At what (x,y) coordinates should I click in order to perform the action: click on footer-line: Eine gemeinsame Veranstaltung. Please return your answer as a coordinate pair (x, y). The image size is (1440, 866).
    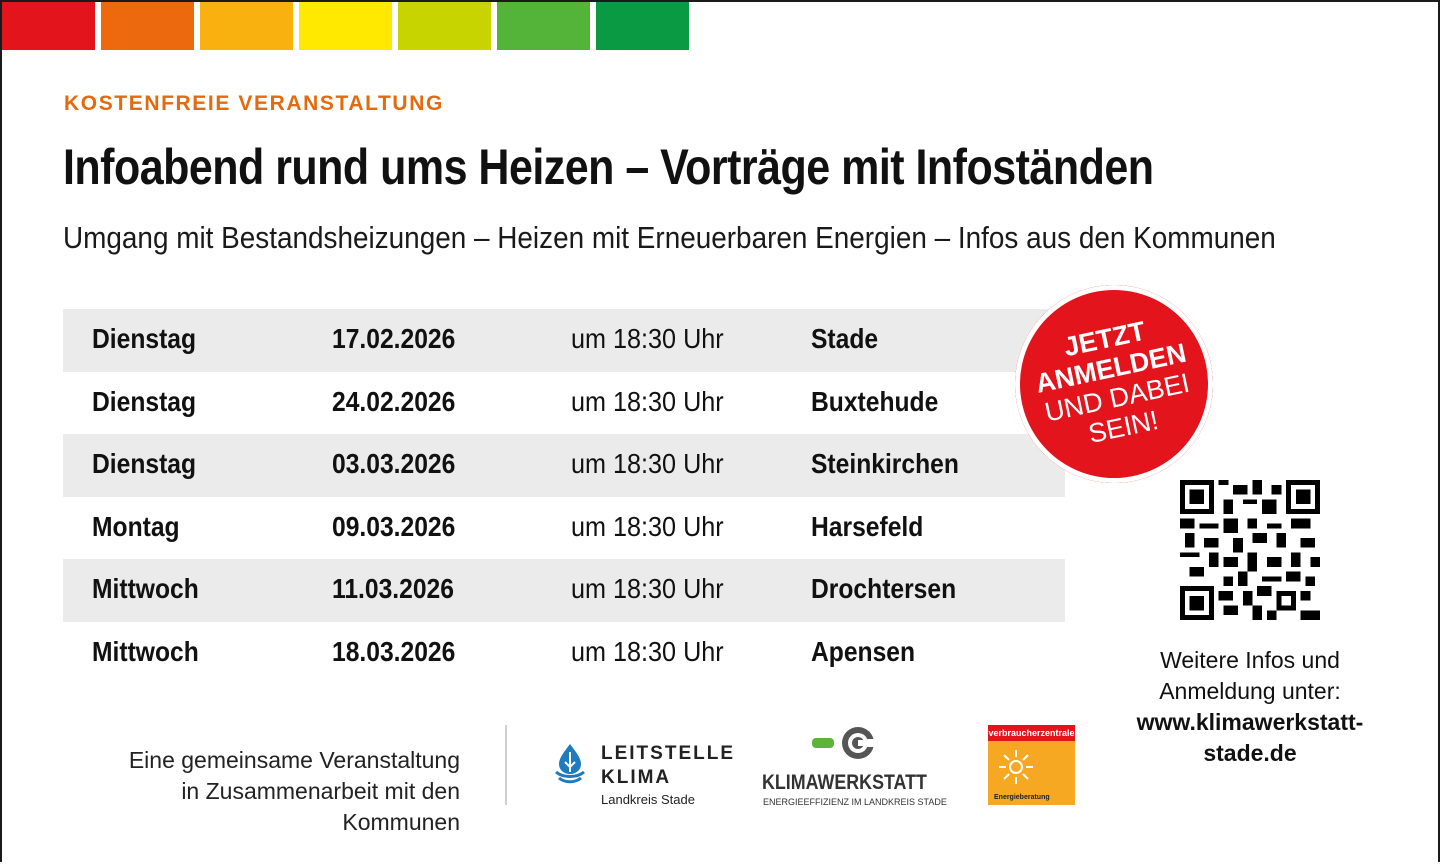
    Looking at the image, I should click on (294, 760).